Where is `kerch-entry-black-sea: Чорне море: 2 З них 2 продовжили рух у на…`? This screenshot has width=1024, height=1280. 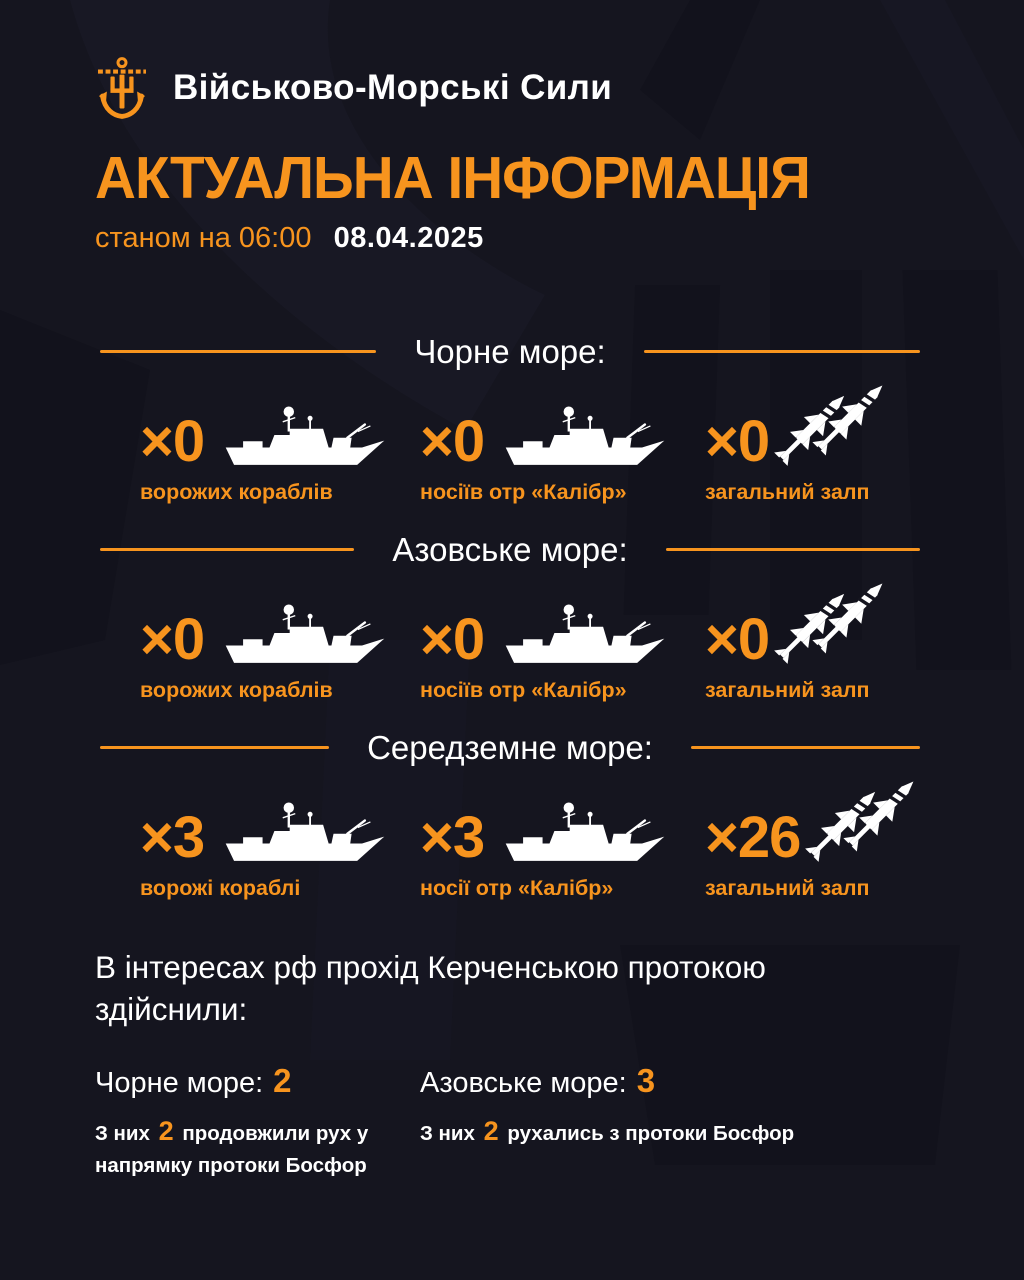 kerch-entry-black-sea: Чорне море: 2 З них 2 продовжили рух у на… is located at coordinates (257, 1121).